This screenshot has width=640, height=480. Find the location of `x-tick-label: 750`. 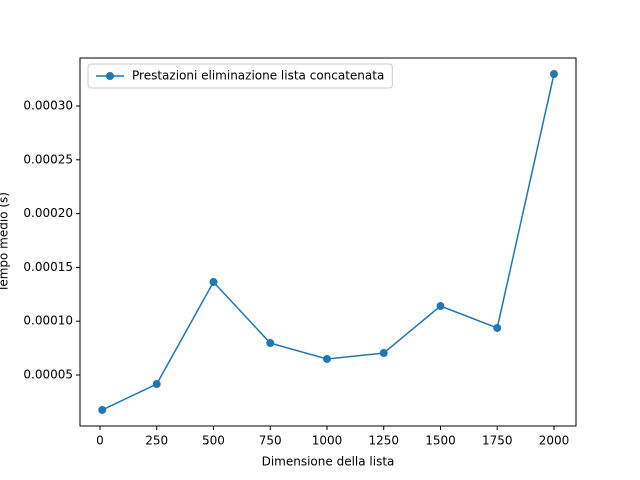

x-tick-label: 750 is located at coordinates (270, 441).